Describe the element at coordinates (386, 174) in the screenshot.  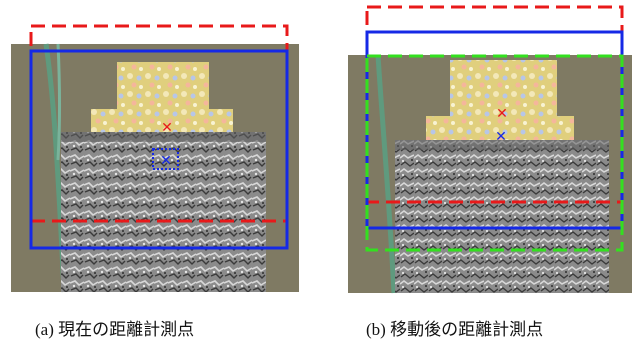
I see `hose` at that location.